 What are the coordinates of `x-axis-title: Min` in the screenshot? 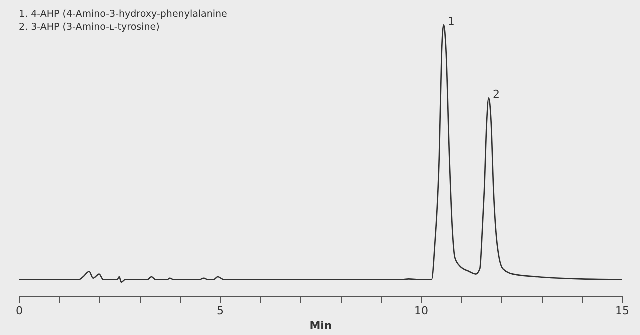 It's located at (321, 326).